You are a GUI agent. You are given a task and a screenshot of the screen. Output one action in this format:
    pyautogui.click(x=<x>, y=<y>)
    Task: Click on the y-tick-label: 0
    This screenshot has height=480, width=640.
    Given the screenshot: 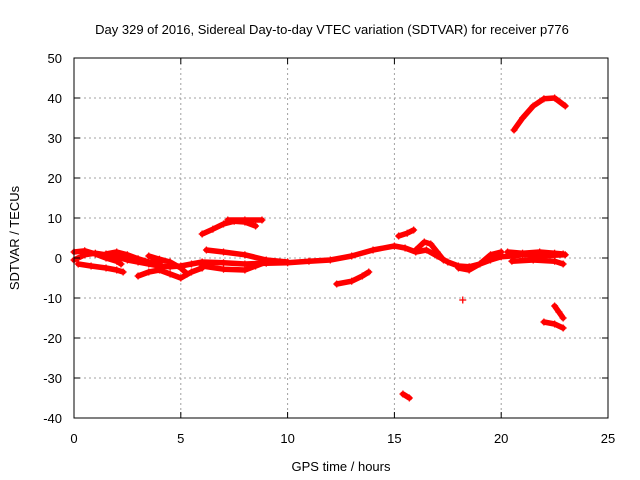 What is the action you would take?
    pyautogui.click(x=58, y=258)
    